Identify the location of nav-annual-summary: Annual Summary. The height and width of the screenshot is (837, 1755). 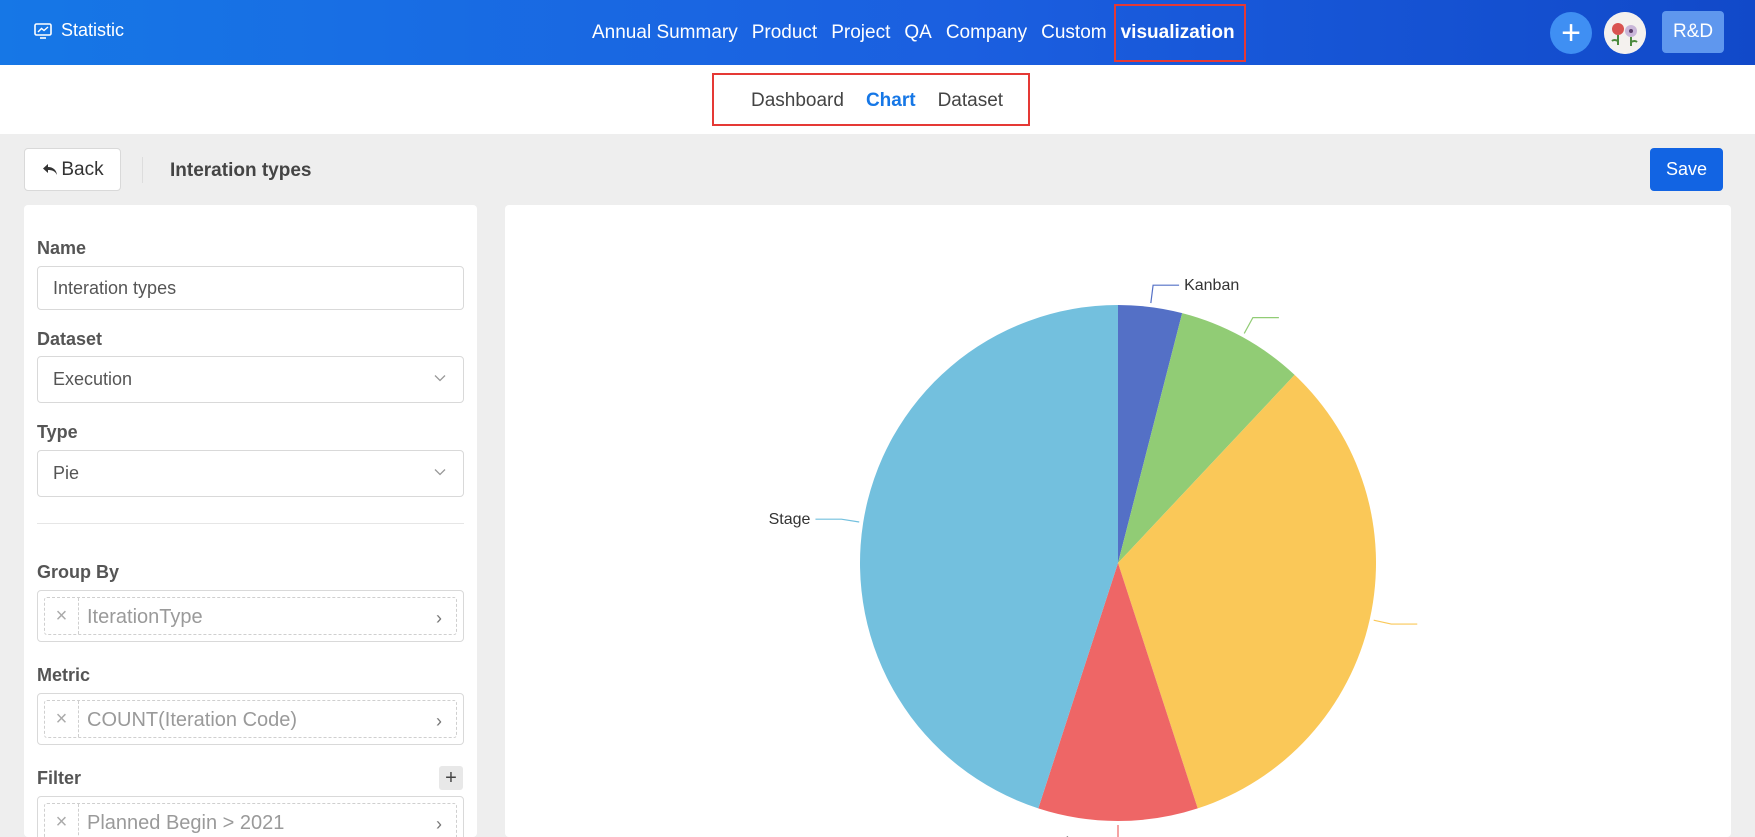
(665, 32).